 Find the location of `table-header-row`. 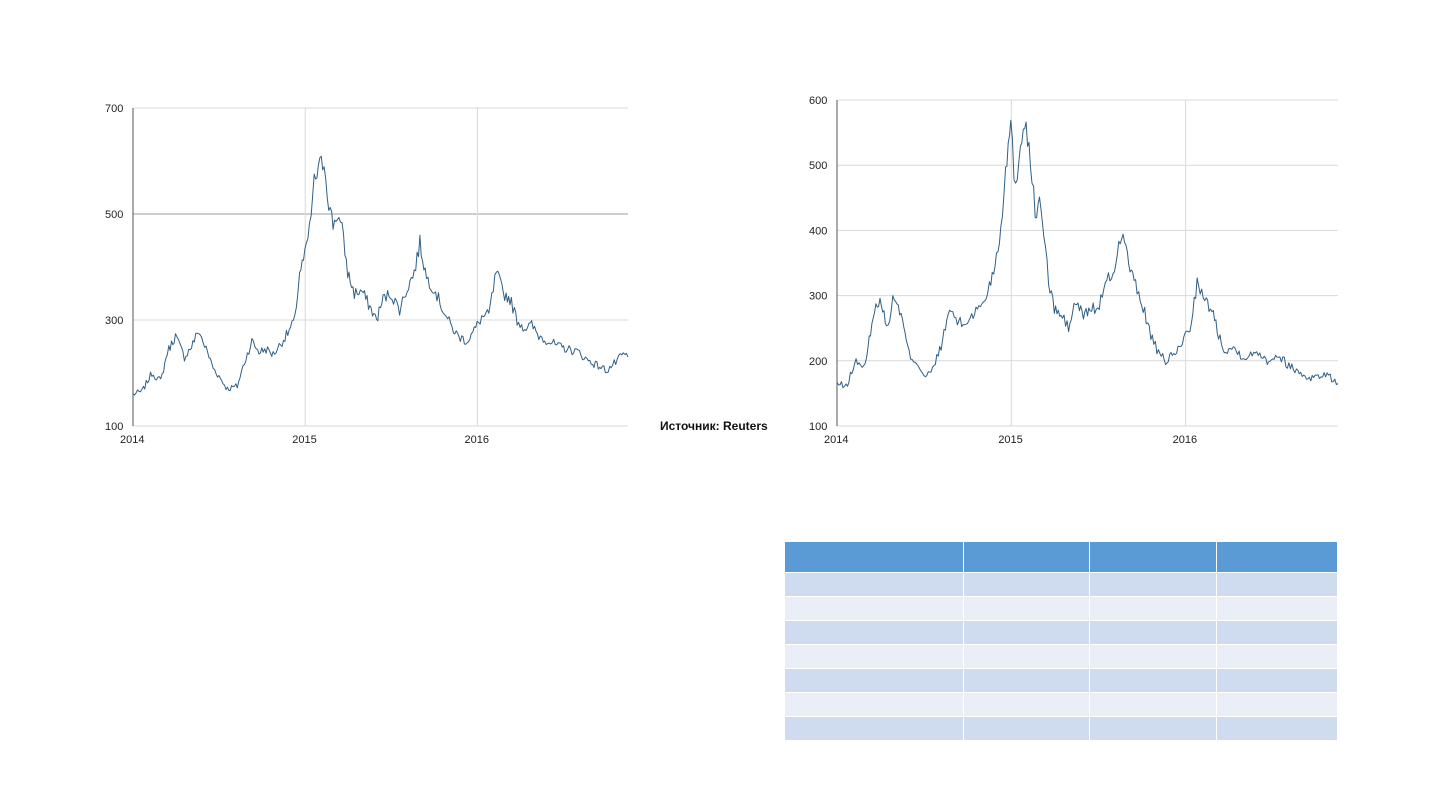

table-header-row is located at coordinates (1061, 557).